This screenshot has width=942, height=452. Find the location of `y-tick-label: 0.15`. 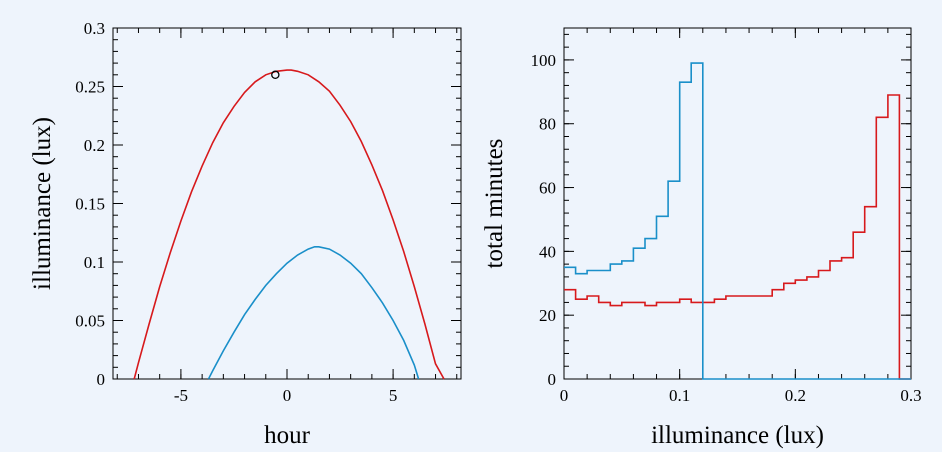

y-tick-label: 0.15 is located at coordinates (90, 204).